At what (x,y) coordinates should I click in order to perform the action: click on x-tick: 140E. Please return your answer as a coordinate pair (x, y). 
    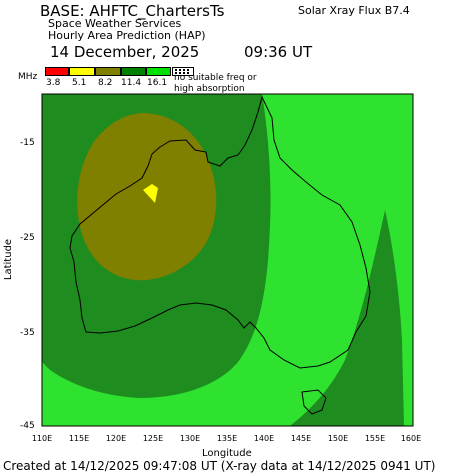
    Looking at the image, I should click on (264, 438).